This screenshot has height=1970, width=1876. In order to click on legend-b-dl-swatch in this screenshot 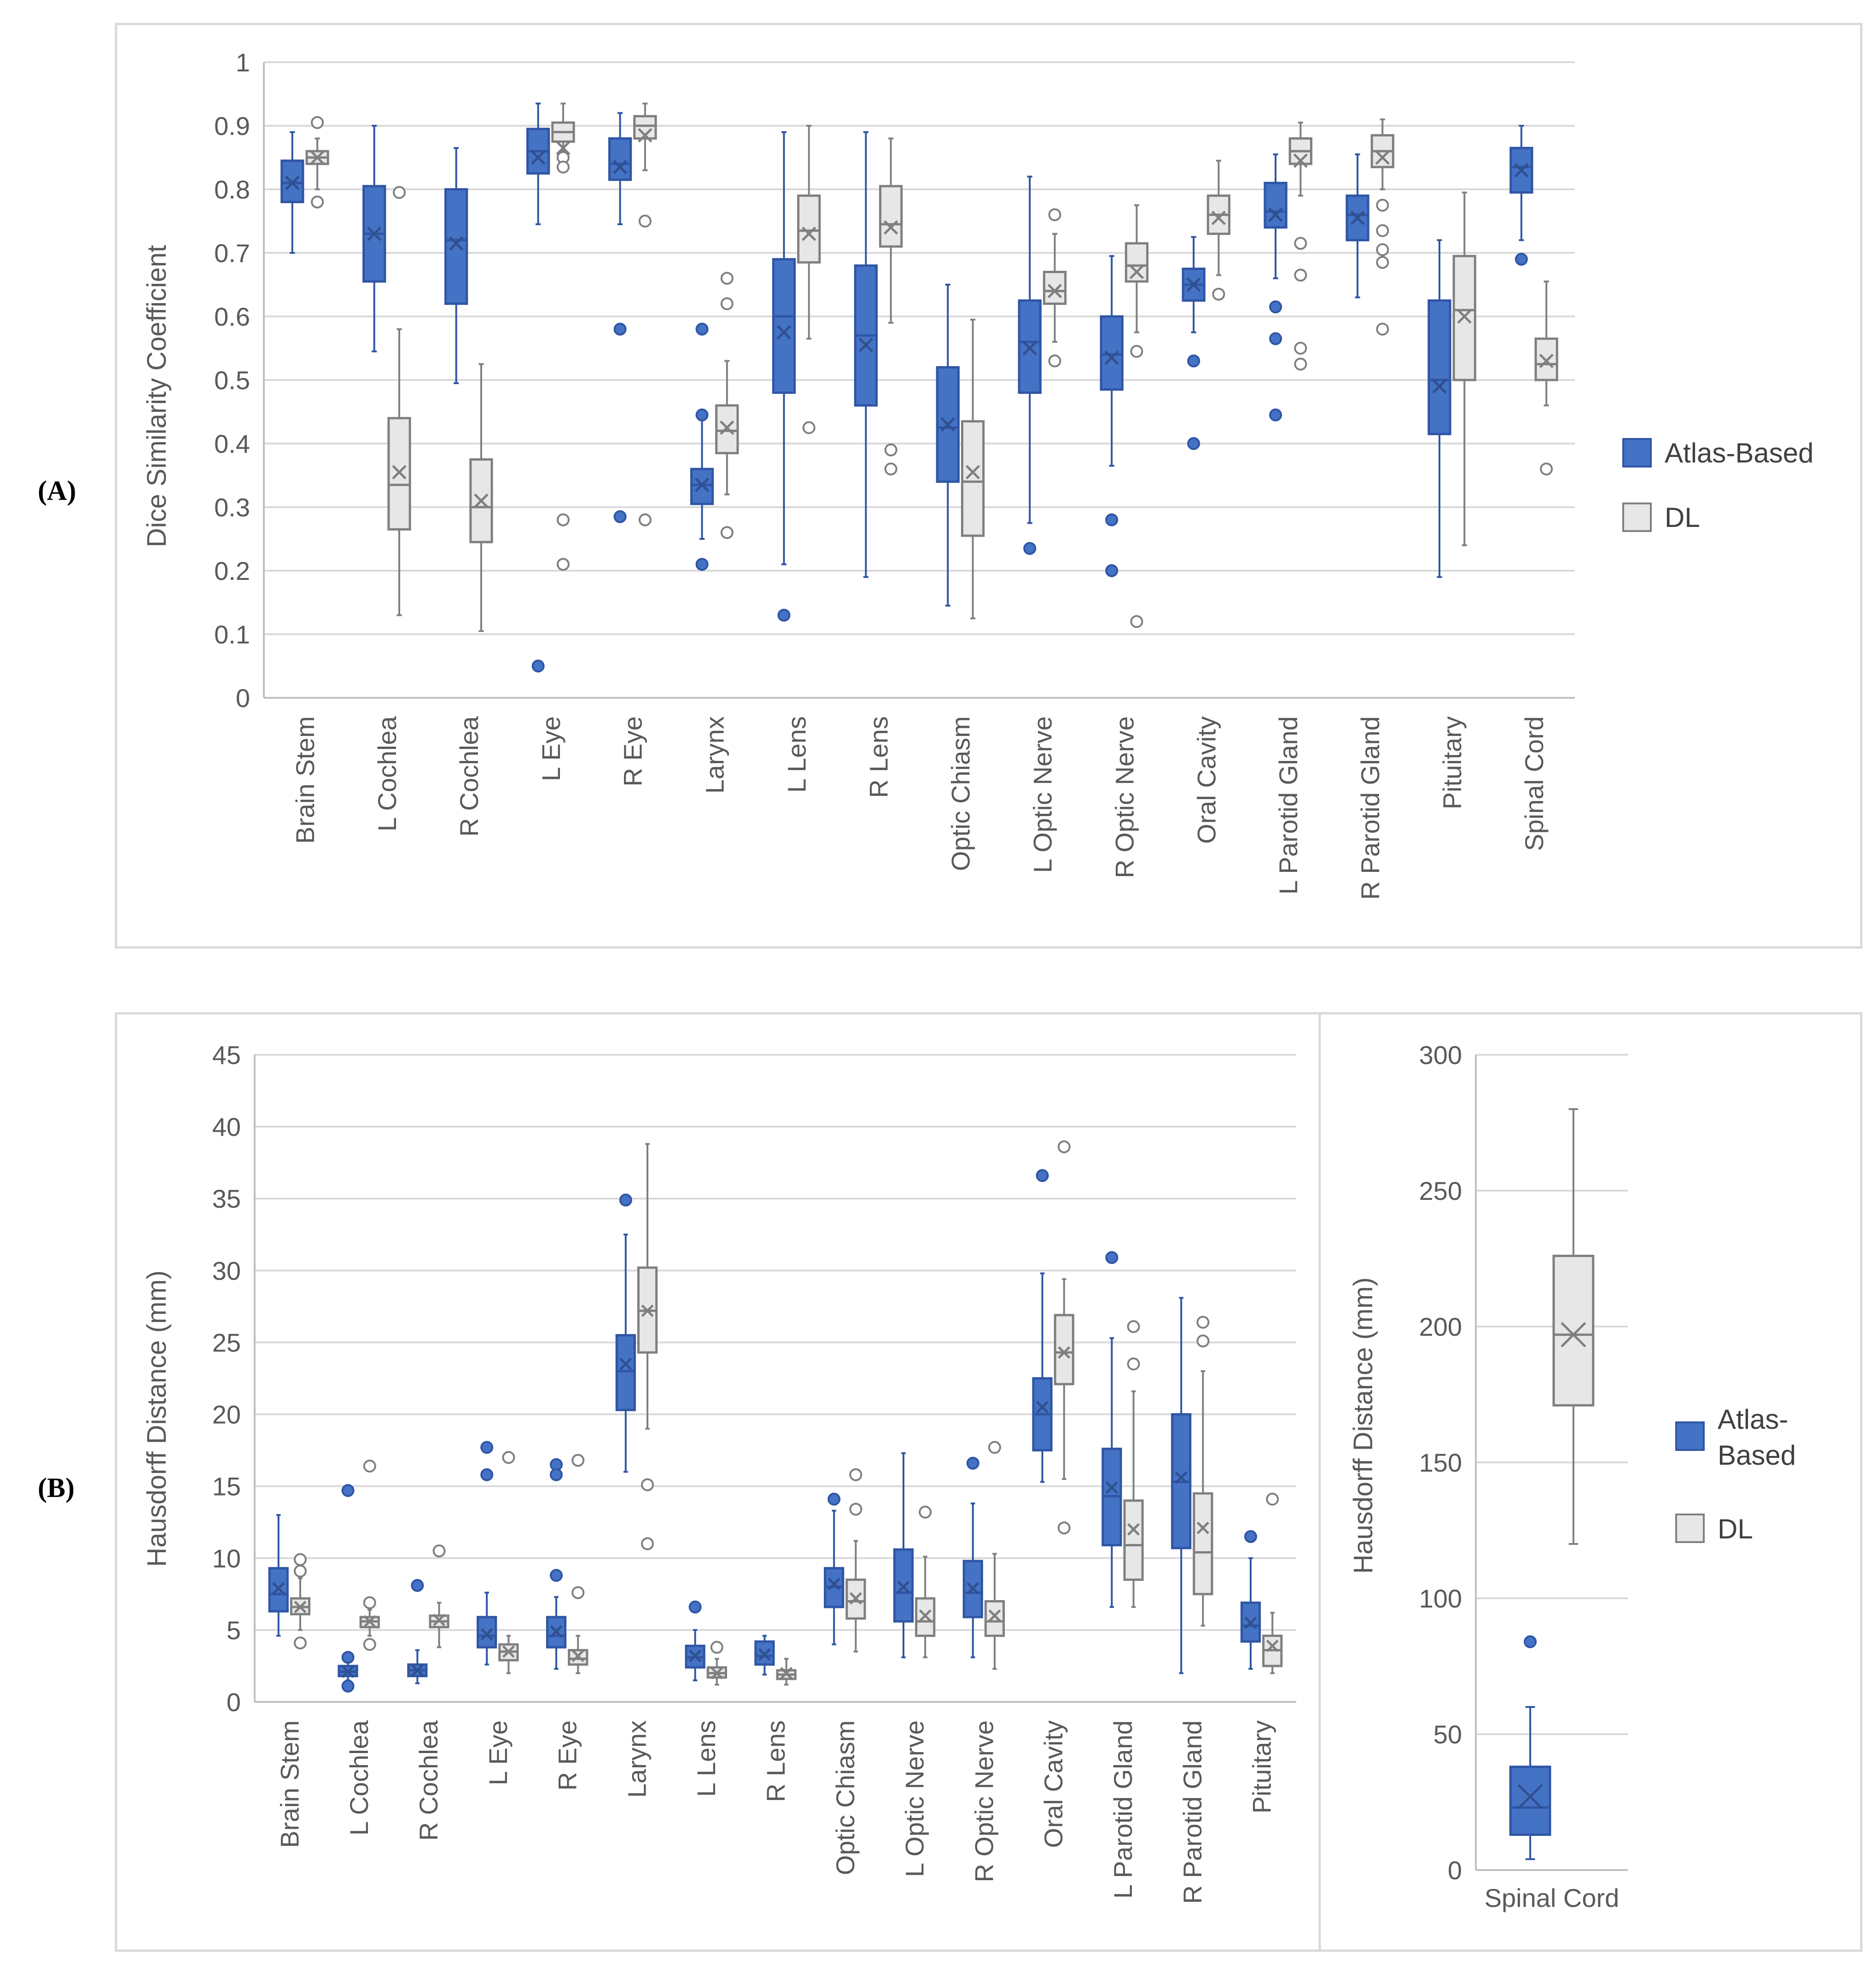, I will do `click(1690, 1528)`.